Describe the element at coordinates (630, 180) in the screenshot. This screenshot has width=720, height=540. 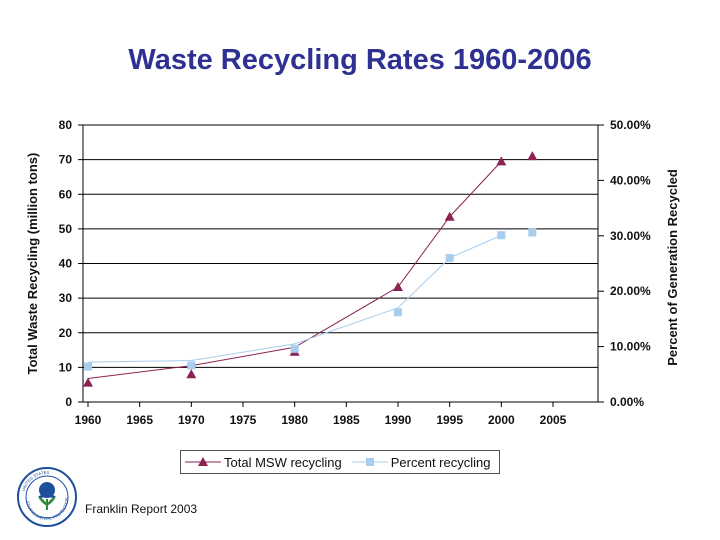
I see `y2-tick-label: 40.00%` at that location.